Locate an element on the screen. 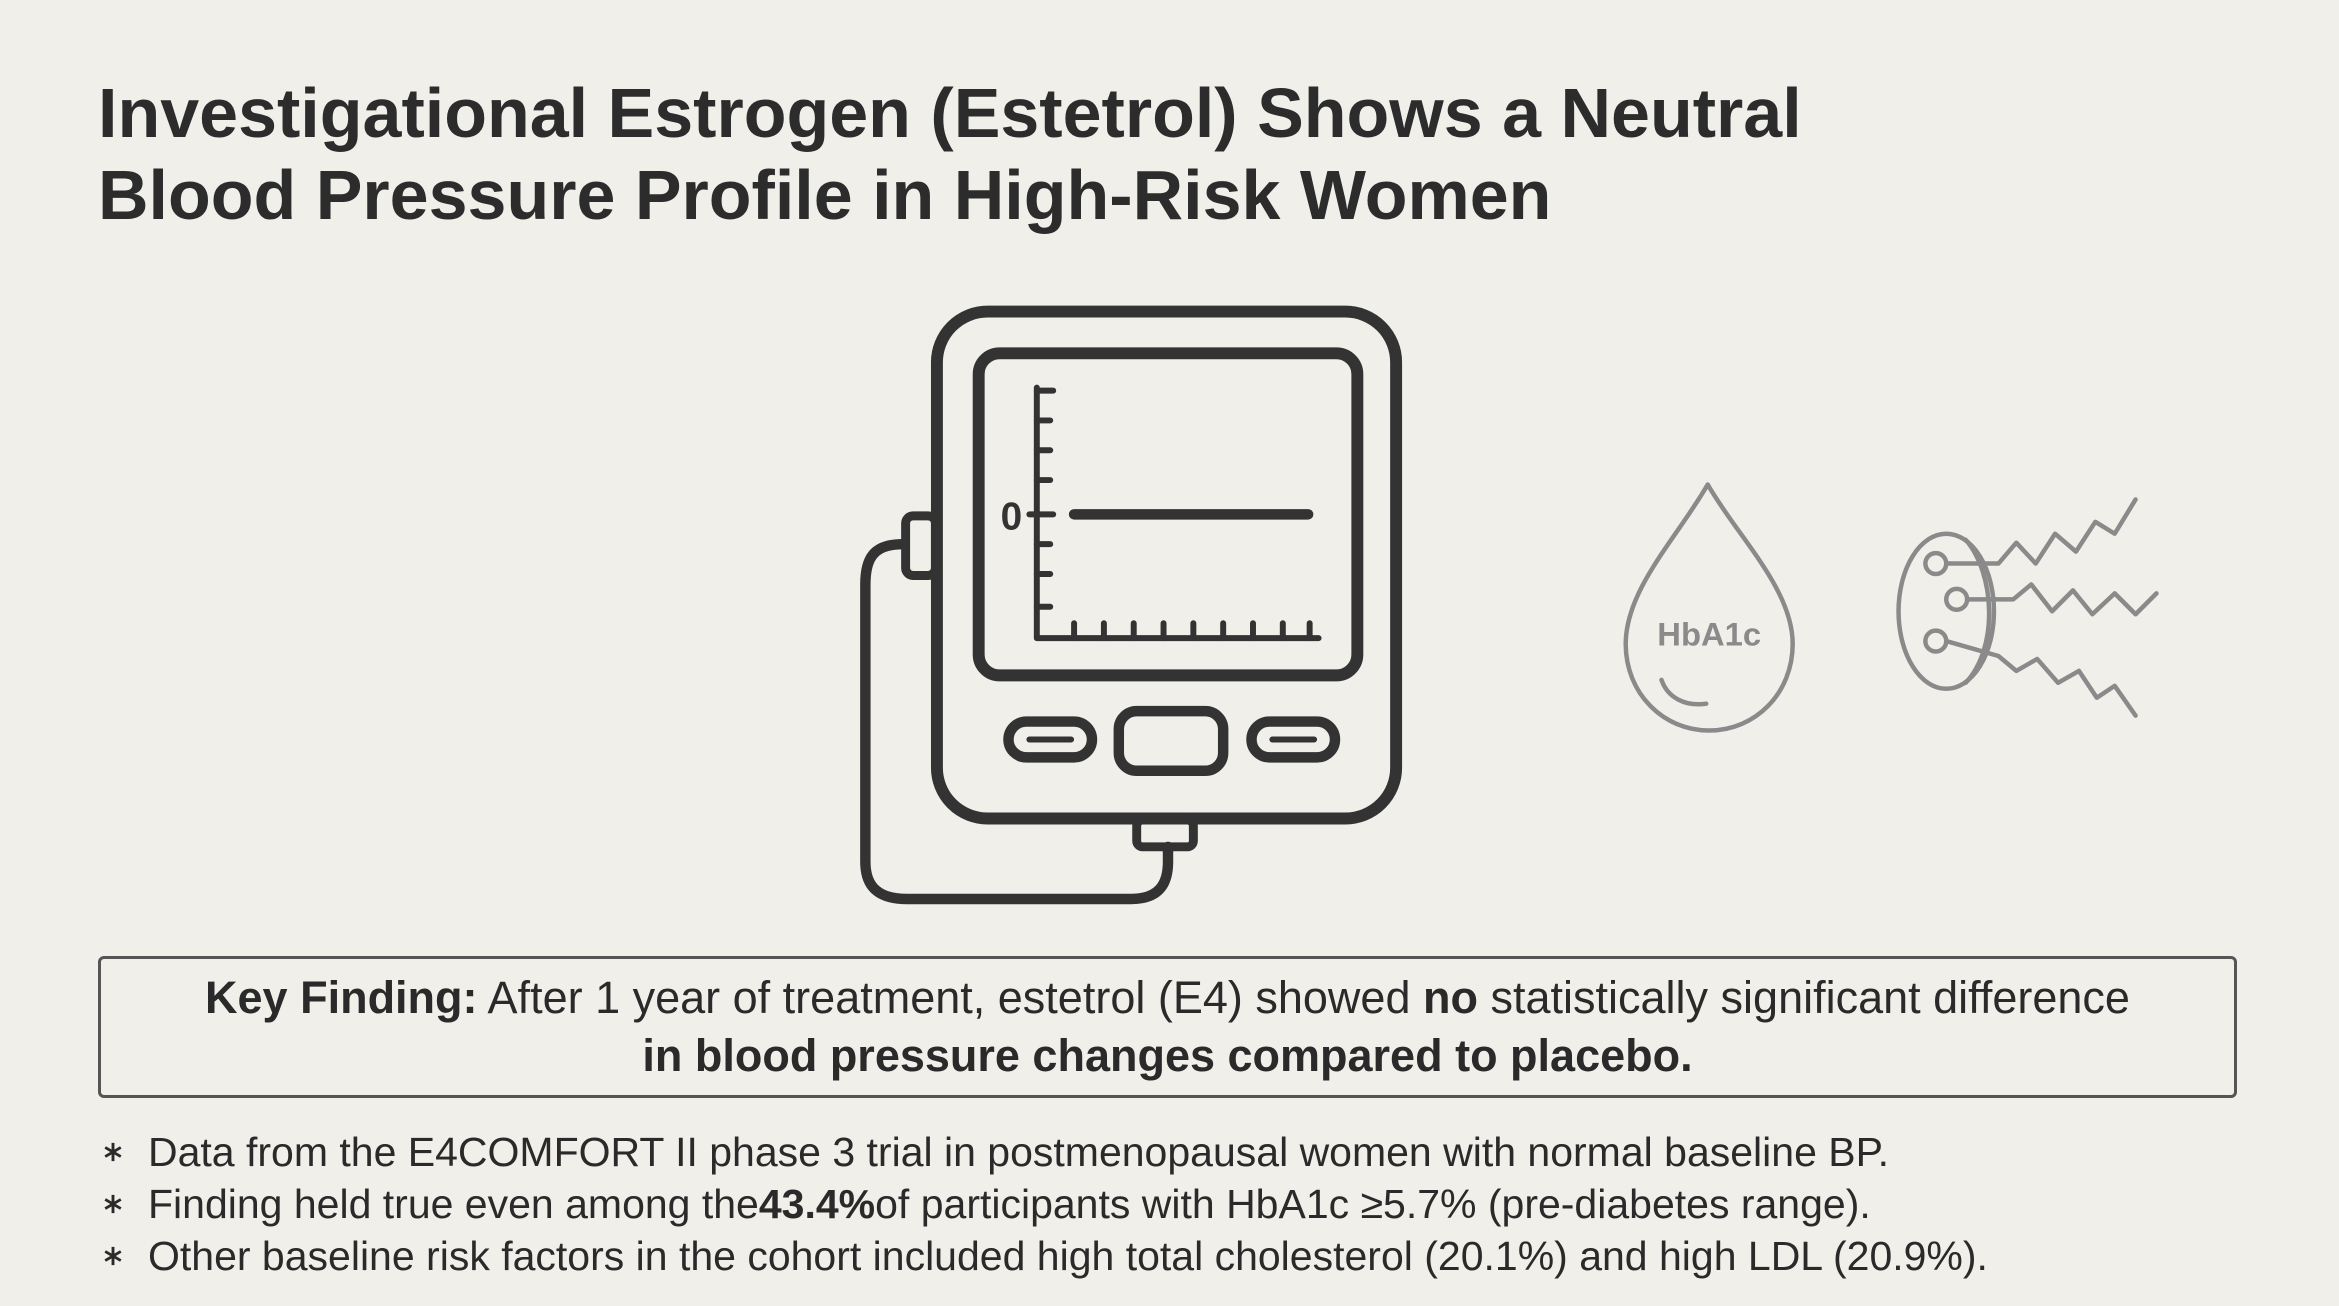 This screenshot has height=1306, width=2339. bullet-emphasis: 43.4% is located at coordinates (817, 1204).